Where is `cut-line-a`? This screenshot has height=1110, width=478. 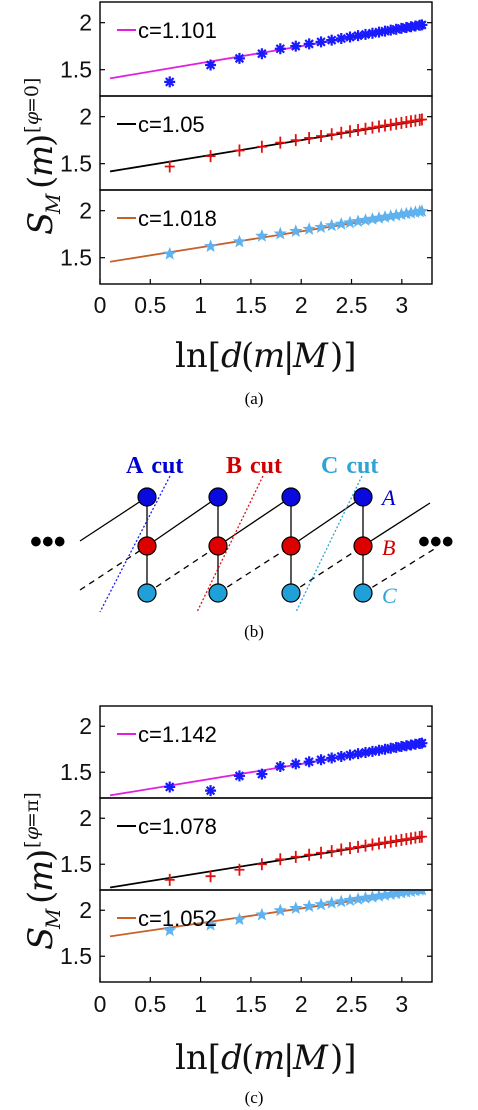
cut-line-a is located at coordinates (135, 544).